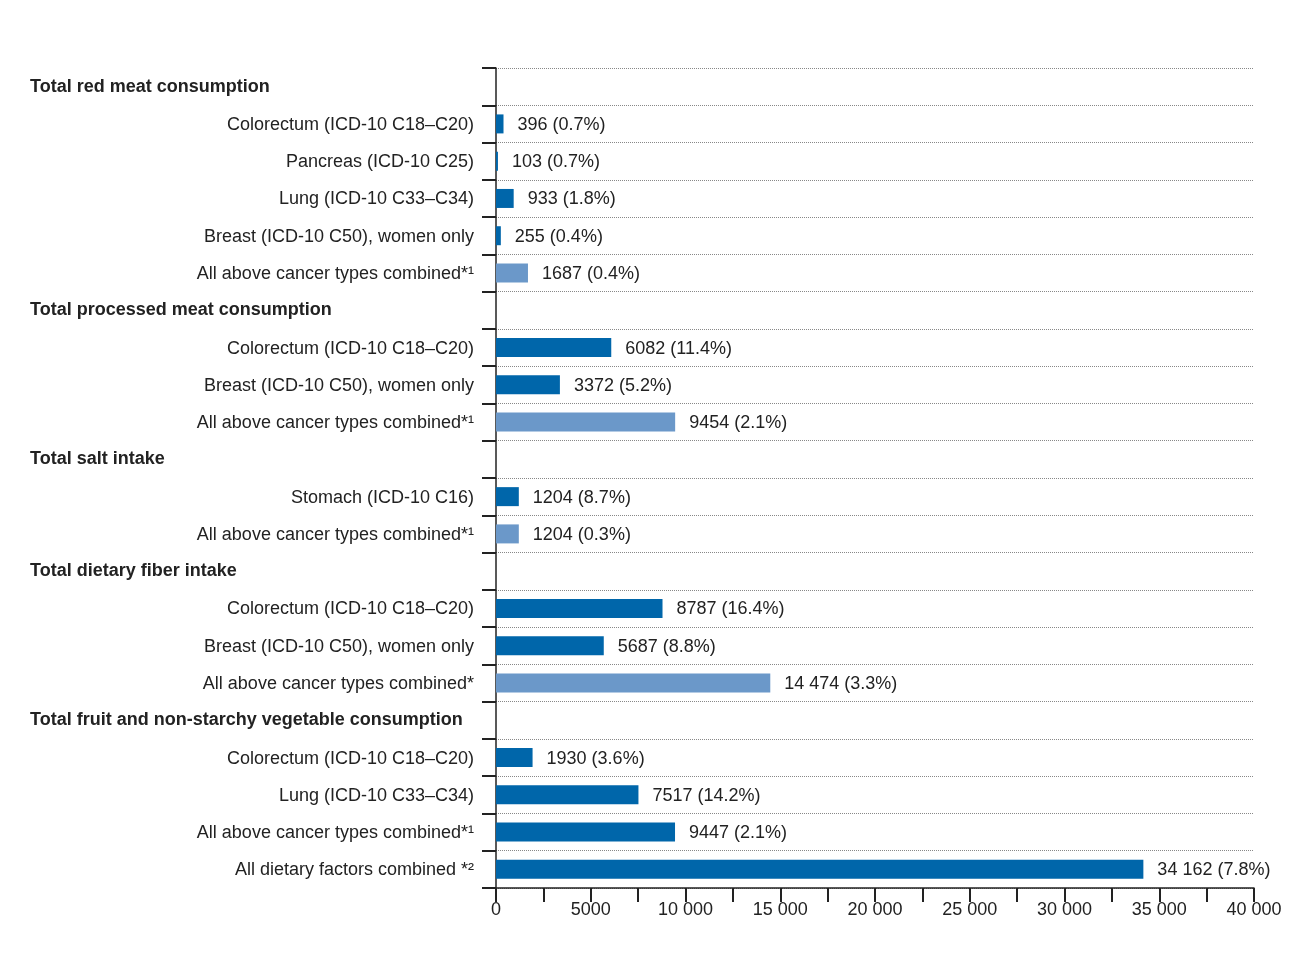  Describe the element at coordinates (738, 832) in the screenshot. I see `data-label: 9447 (2.1%)` at that location.